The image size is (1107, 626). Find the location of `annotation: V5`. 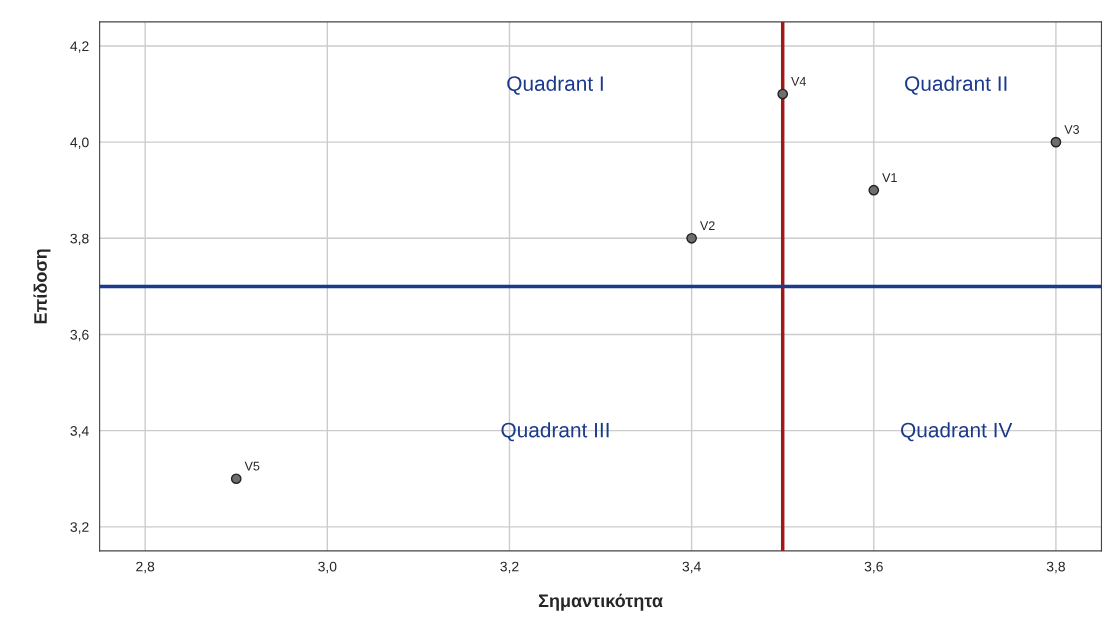

annotation: V5 is located at coordinates (252, 466).